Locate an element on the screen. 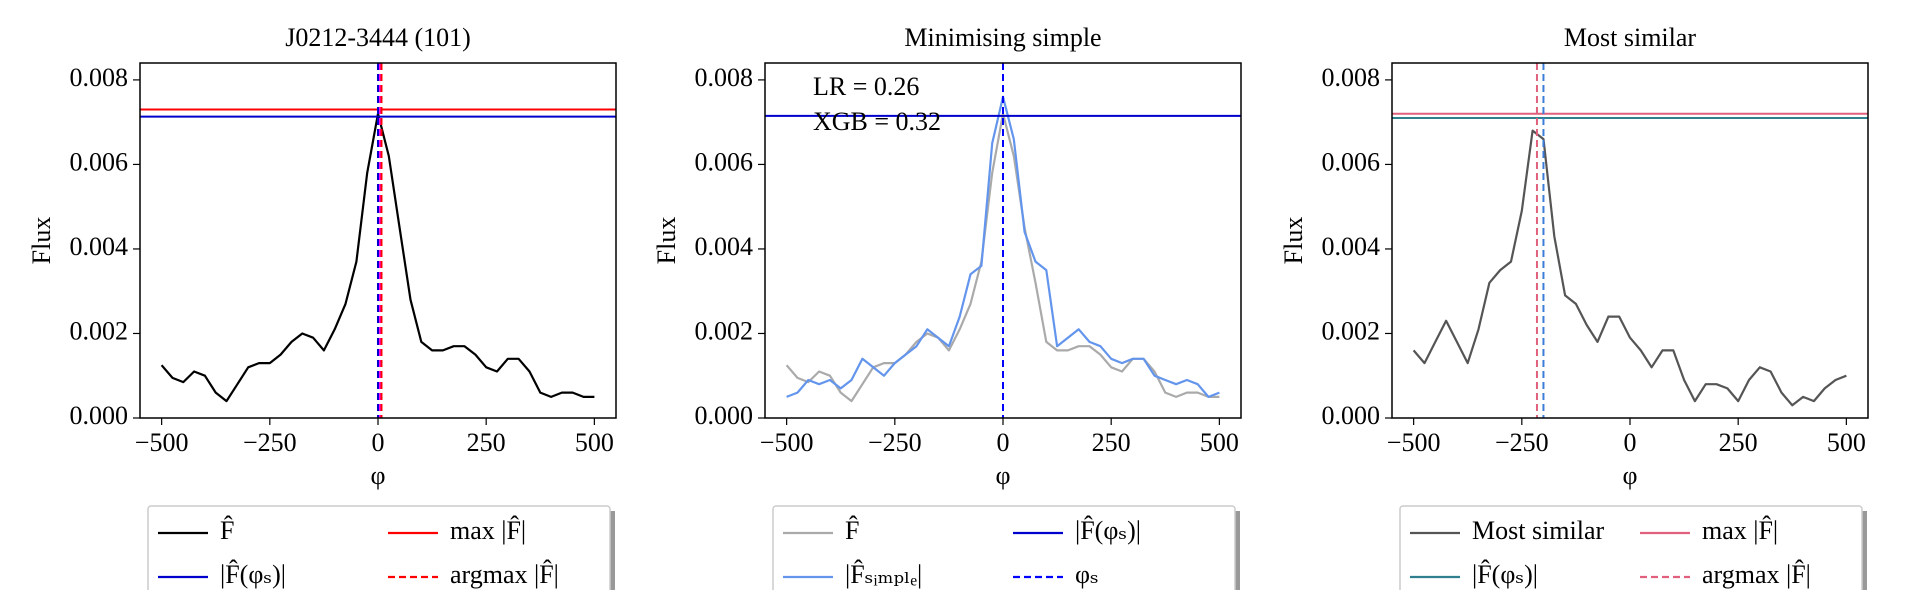 This screenshot has height=590, width=1912. legend-label: φₛ is located at coordinates (1087, 574).